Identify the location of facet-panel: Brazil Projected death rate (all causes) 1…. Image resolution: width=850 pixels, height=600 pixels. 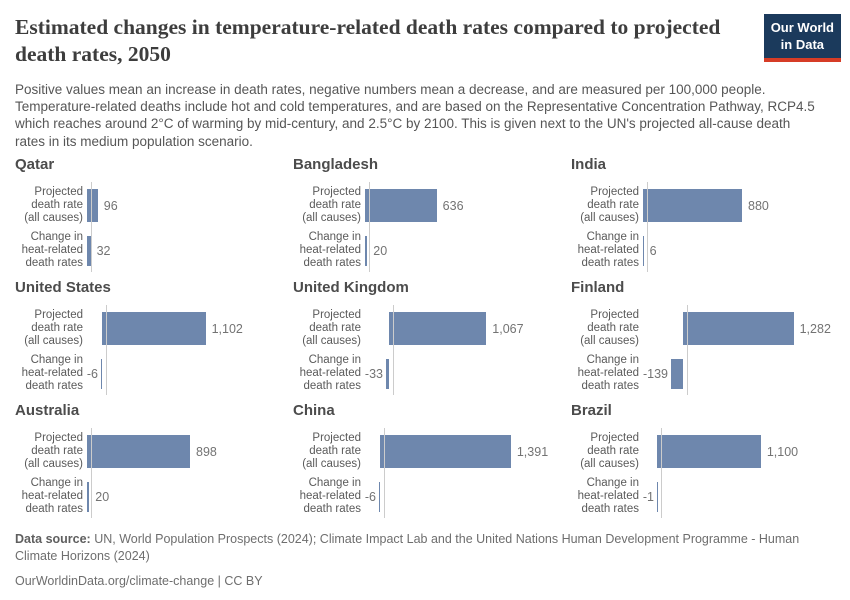
(710, 463).